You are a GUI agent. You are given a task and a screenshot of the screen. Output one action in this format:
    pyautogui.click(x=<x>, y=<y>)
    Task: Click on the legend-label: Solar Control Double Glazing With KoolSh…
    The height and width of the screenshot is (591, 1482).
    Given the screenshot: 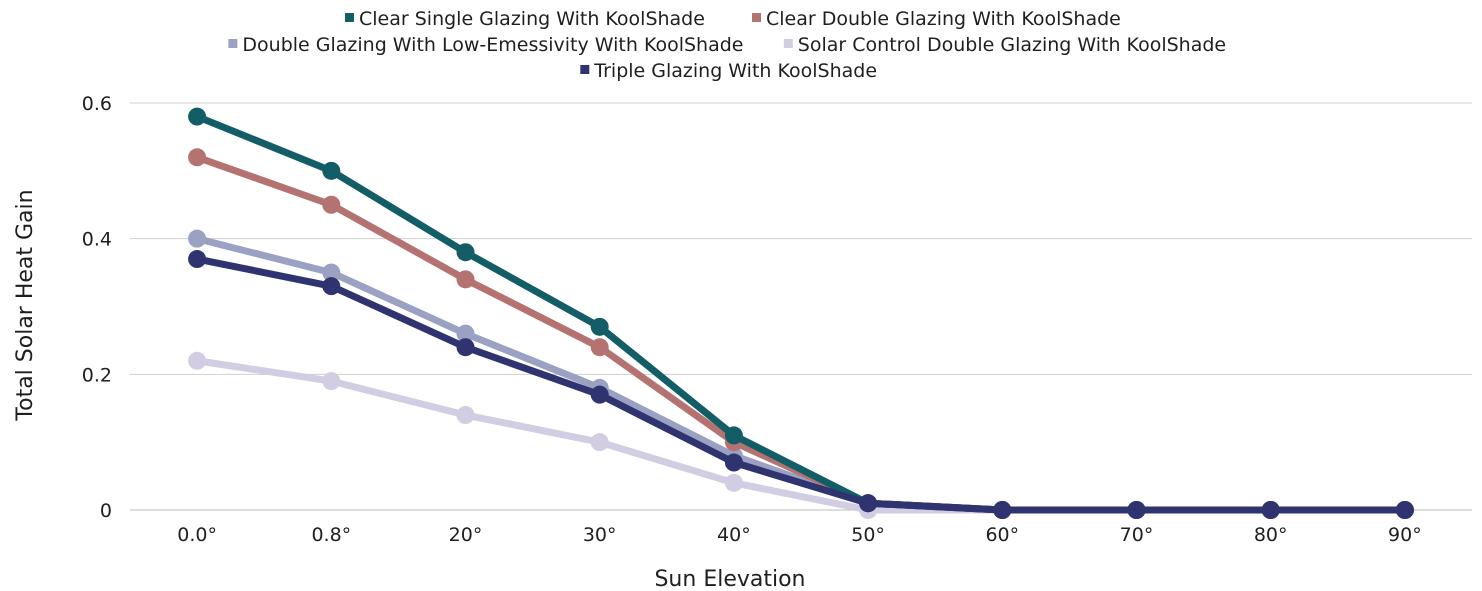 What is the action you would take?
    pyautogui.click(x=1012, y=45)
    